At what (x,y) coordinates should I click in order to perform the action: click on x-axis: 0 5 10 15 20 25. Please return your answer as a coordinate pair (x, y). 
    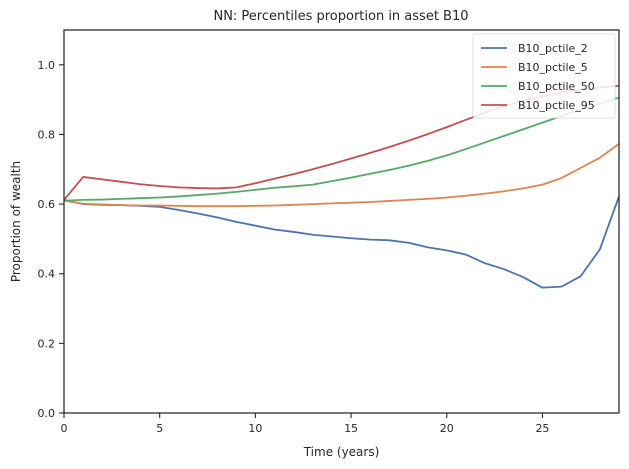
    Looking at the image, I should click on (305, 424).